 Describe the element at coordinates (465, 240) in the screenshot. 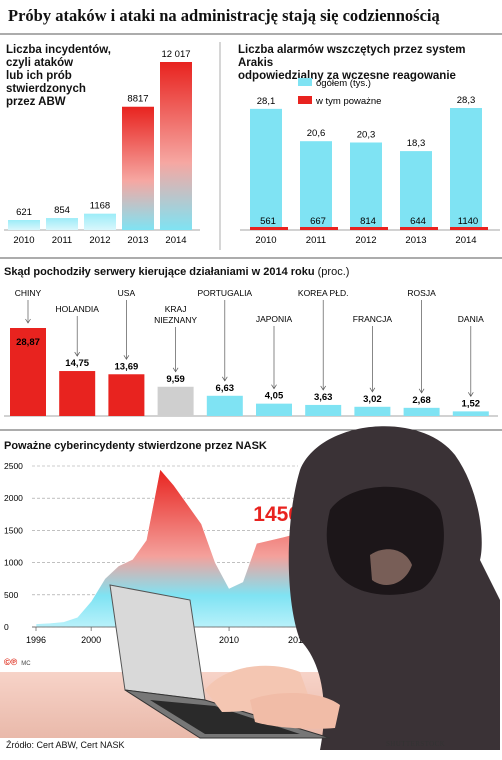

I see `arakis-year-label: 2014` at that location.